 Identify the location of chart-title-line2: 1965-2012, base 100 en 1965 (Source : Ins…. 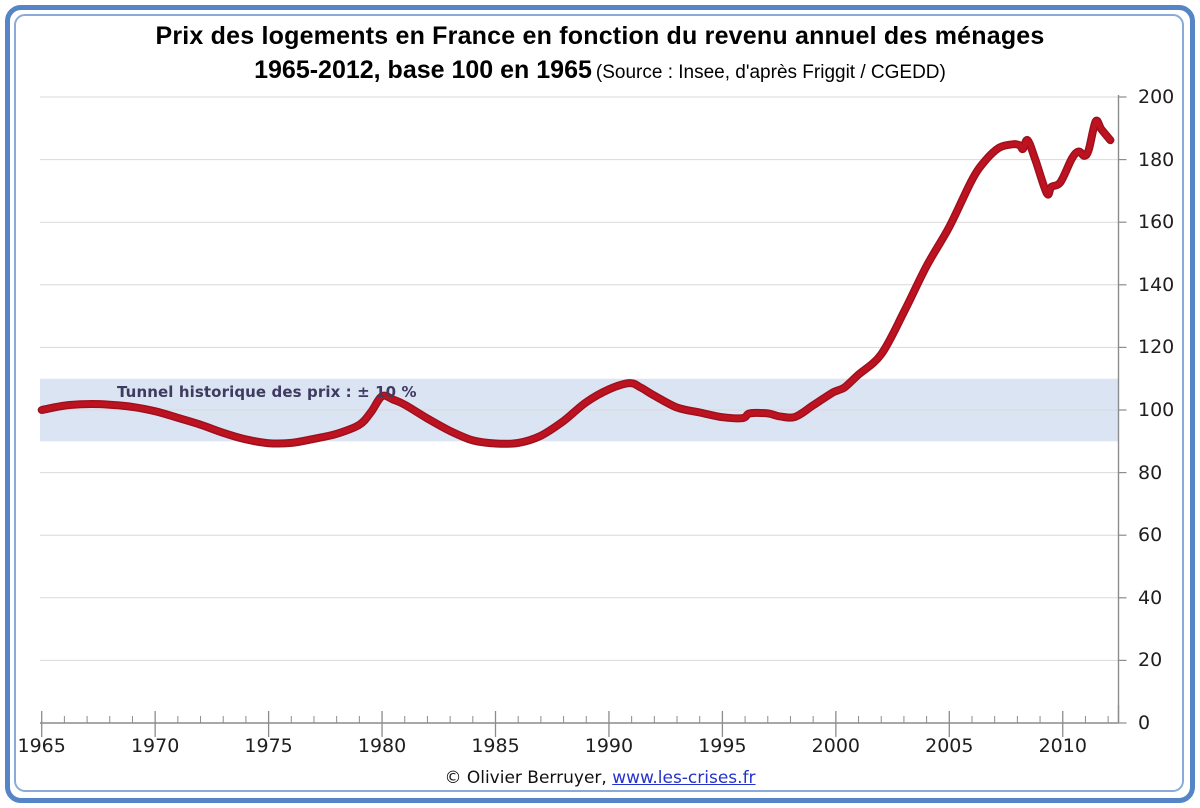
(600, 70).